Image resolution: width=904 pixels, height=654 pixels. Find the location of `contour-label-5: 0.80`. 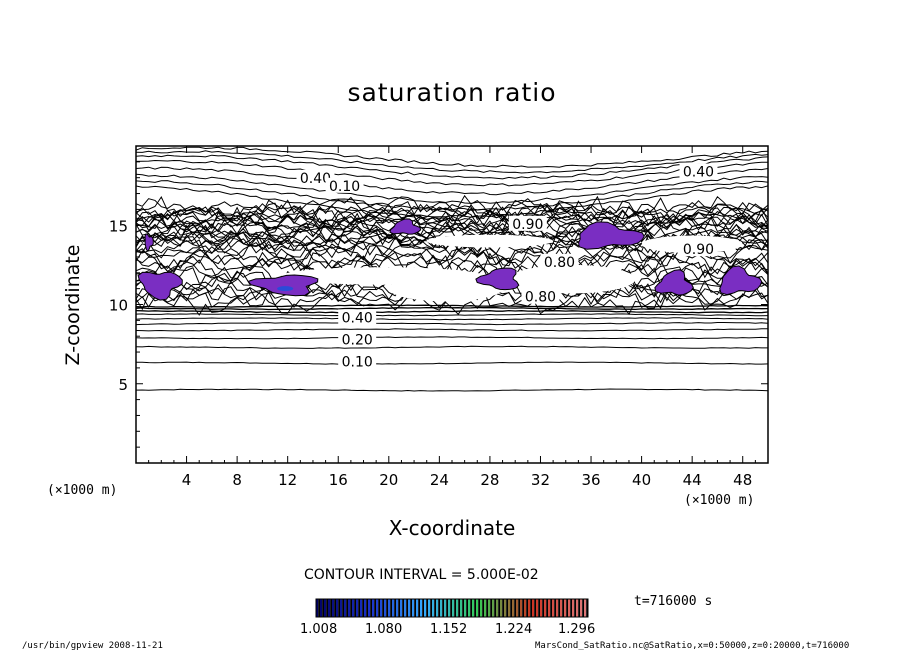

contour-label-5: 0.80 is located at coordinates (559, 263).